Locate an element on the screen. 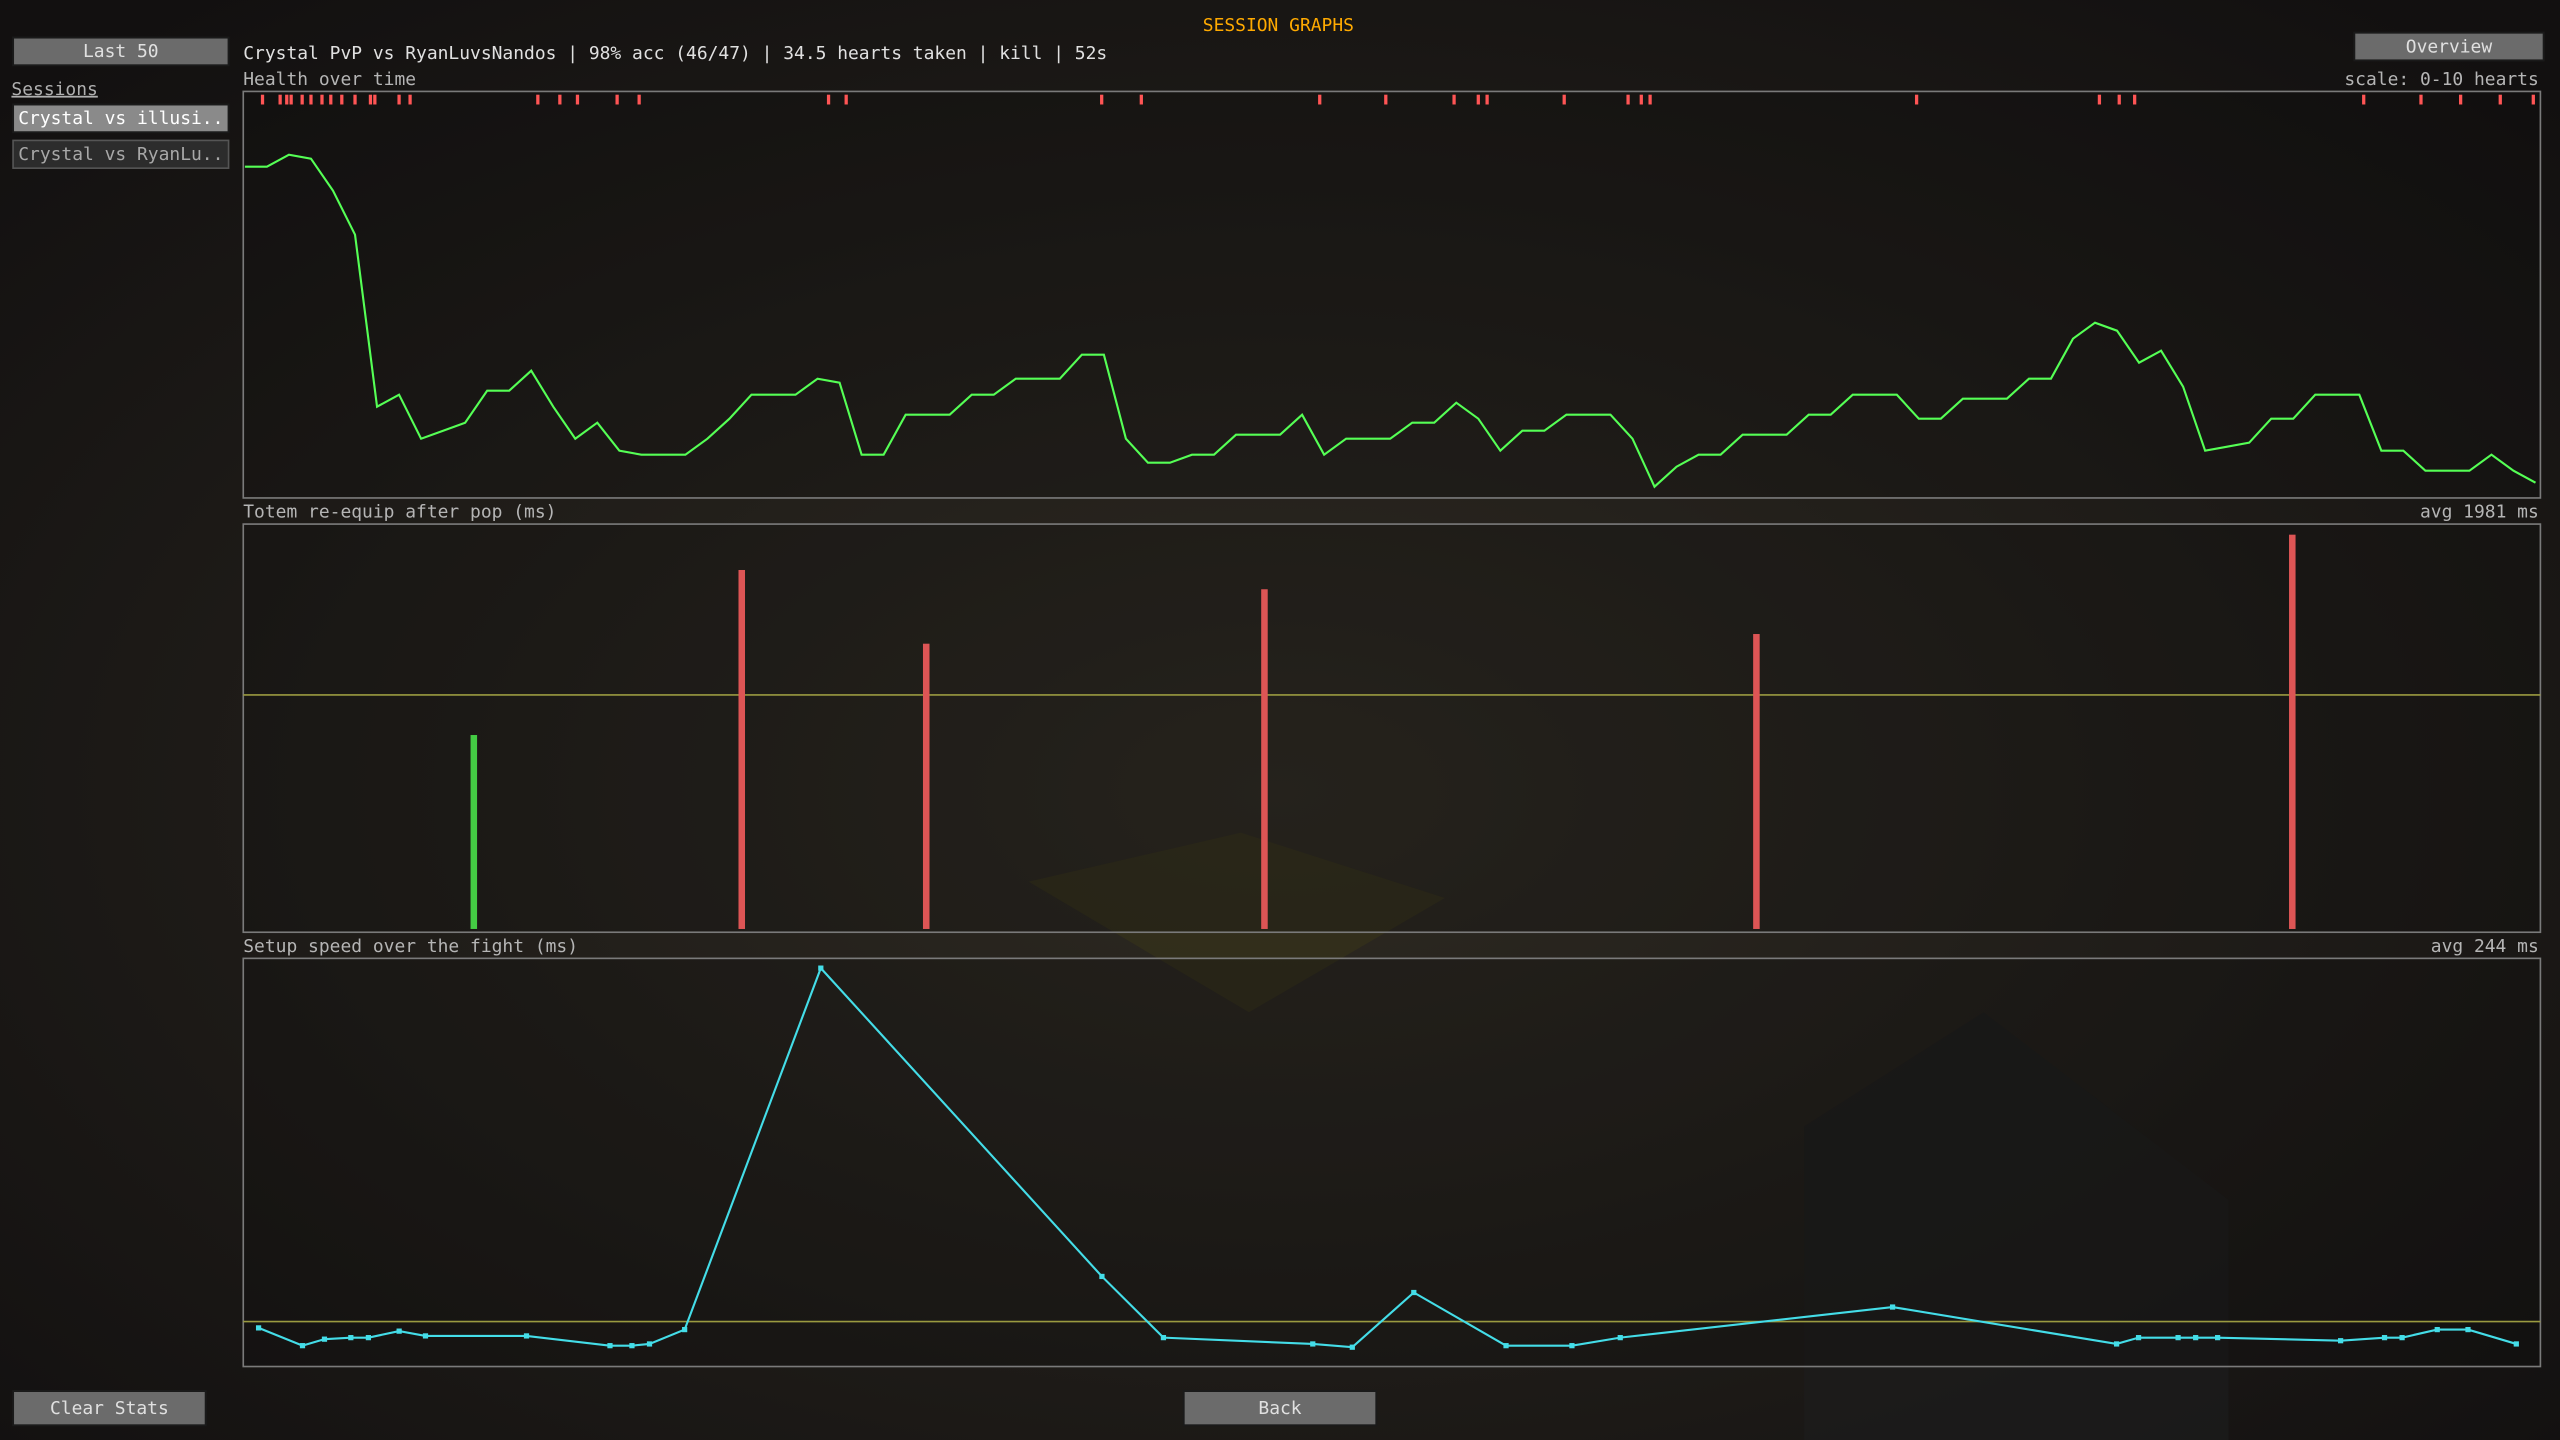 The width and height of the screenshot is (2560, 1440). overview-label: Overview is located at coordinates (2449, 46).